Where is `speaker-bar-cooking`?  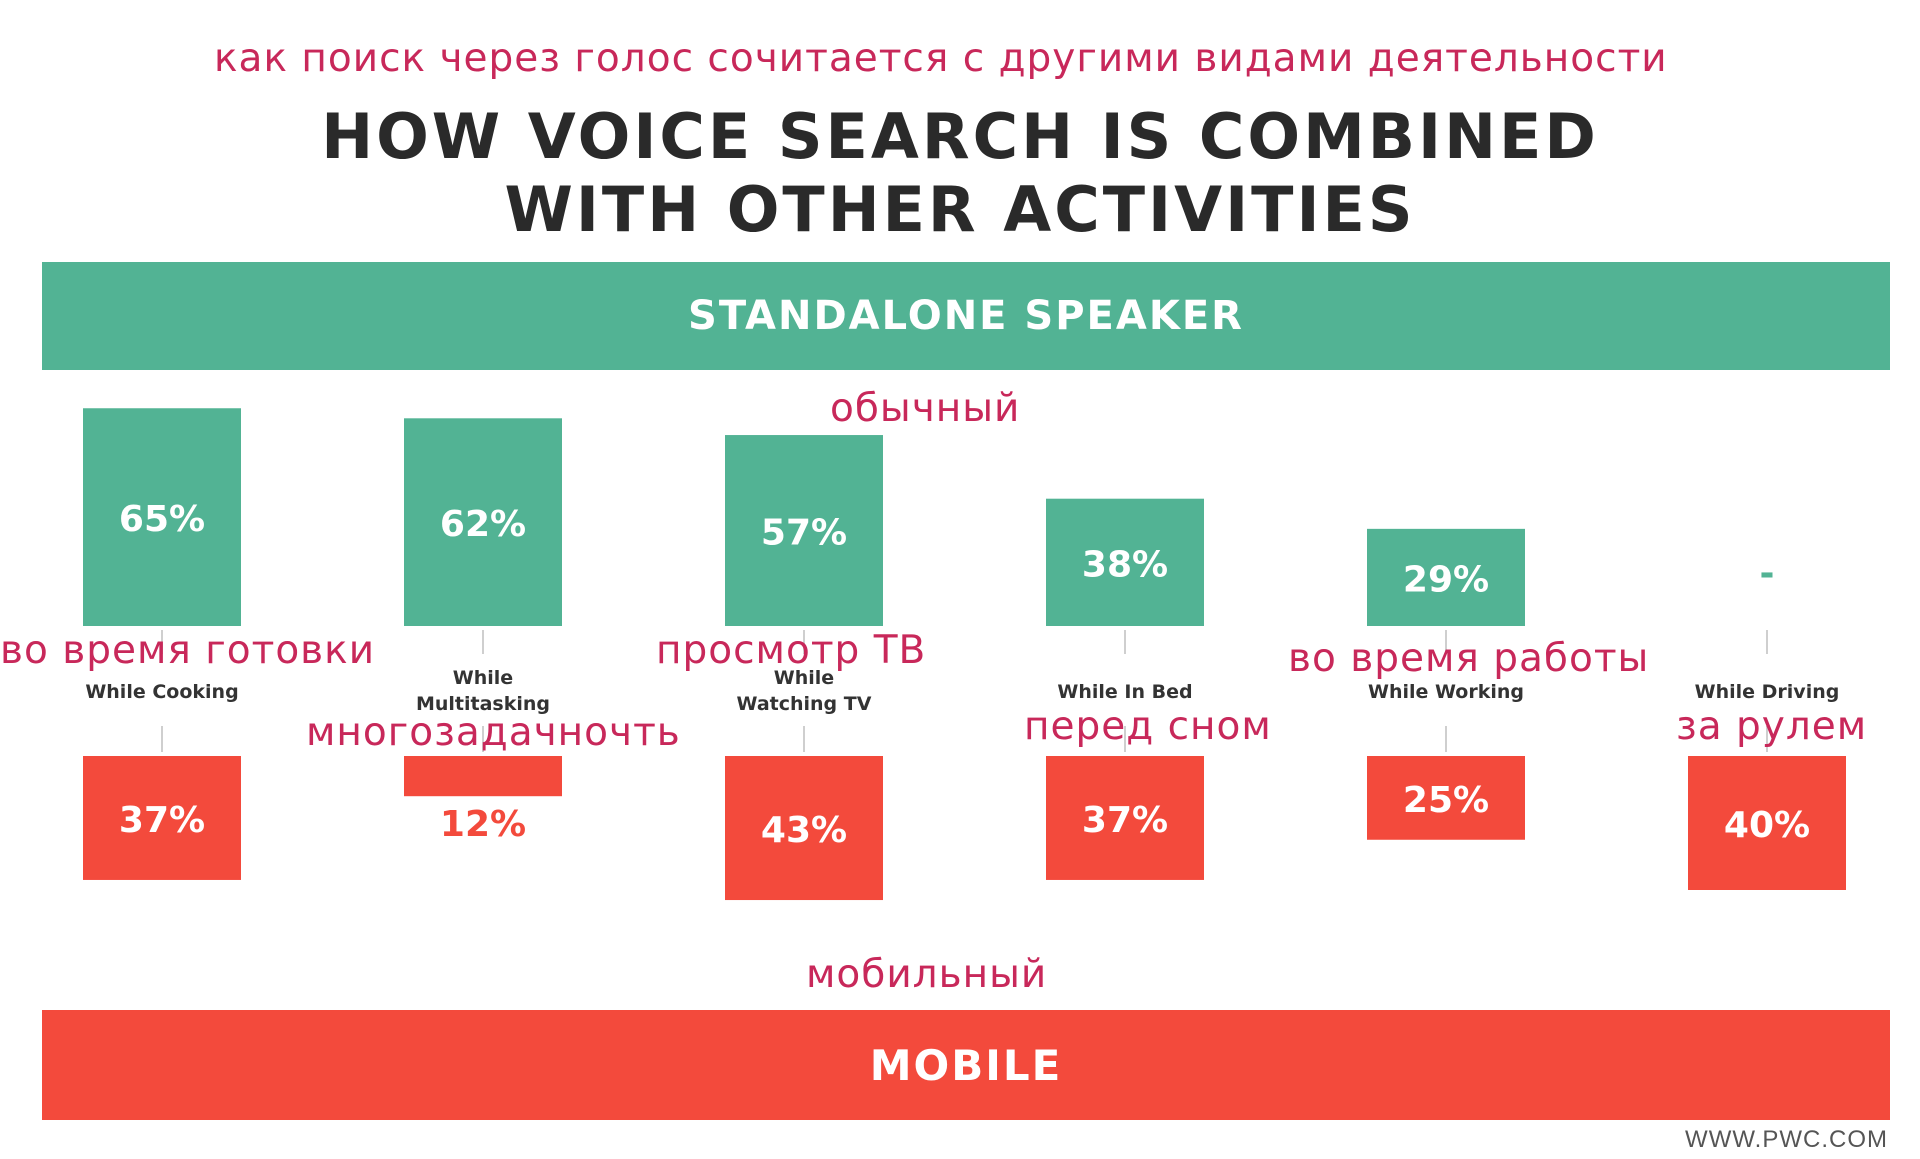 speaker-bar-cooking is located at coordinates (162, 517).